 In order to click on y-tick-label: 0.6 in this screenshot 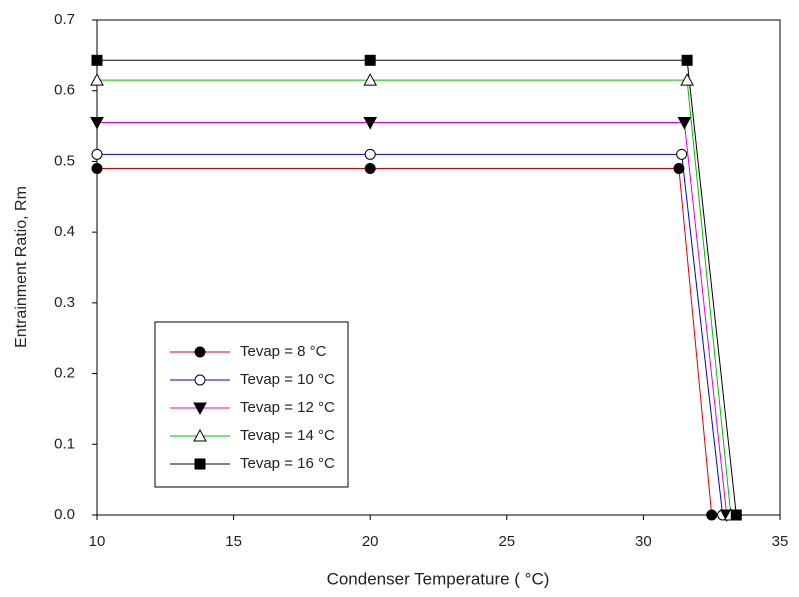, I will do `click(64, 90)`.